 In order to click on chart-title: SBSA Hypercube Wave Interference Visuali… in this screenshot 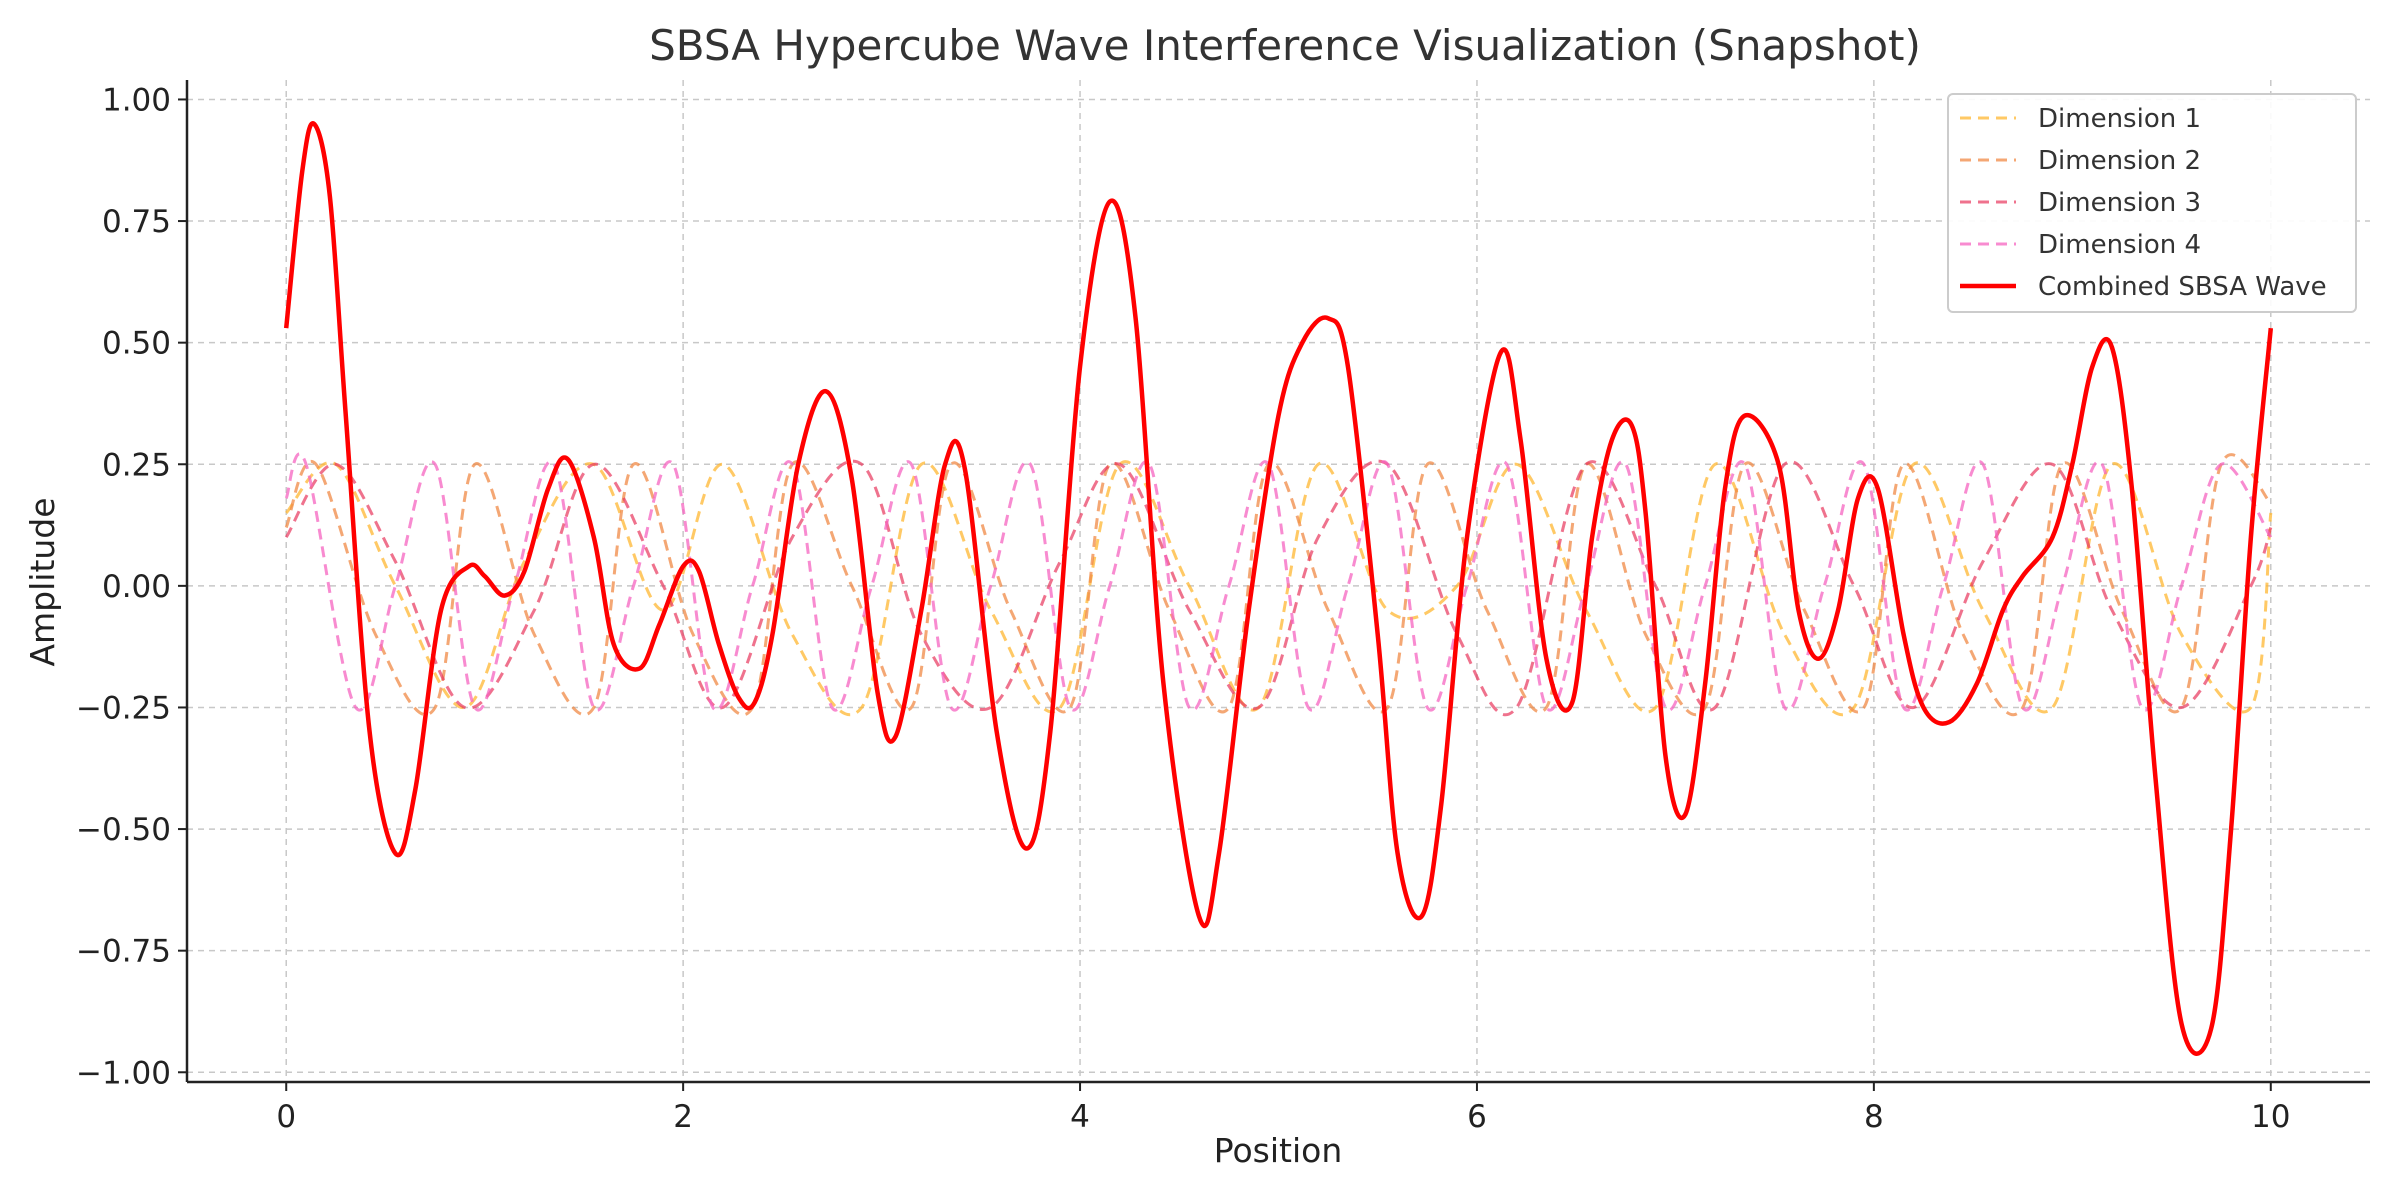, I will do `click(1285, 45)`.